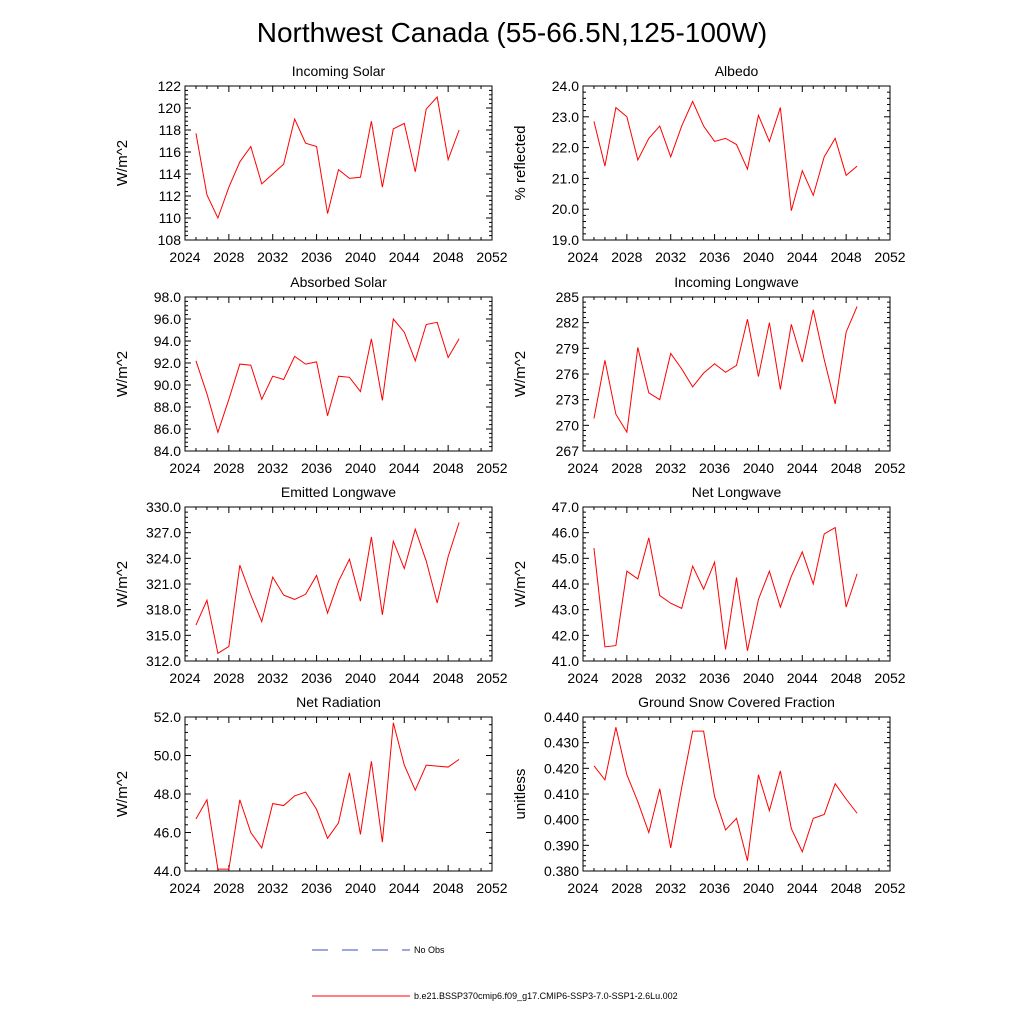 This screenshot has height=1024, width=1024. Describe the element at coordinates (568, 425) in the screenshot. I see `y-tick-label: 270` at that location.